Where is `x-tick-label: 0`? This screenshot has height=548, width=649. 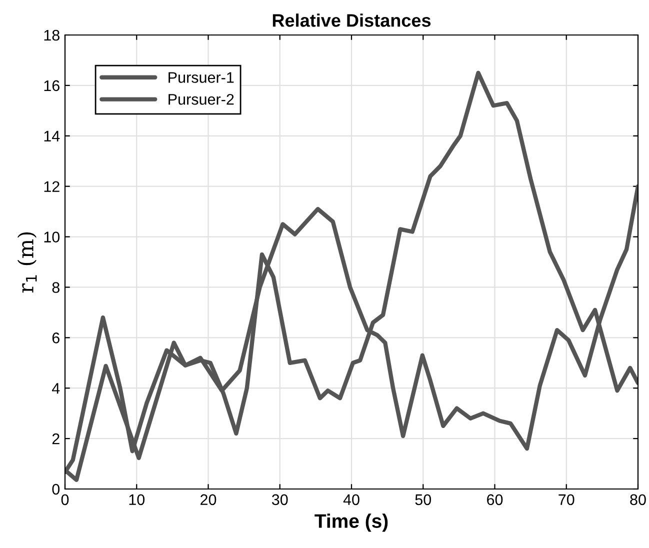 x-tick-label: 0 is located at coordinates (65, 500).